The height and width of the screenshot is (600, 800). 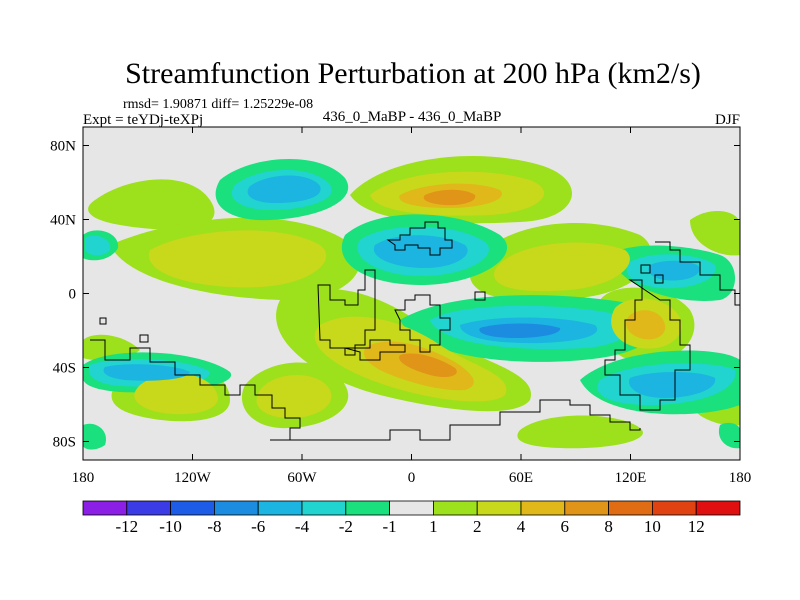 I want to click on negative-2-far-west, so click(x=98, y=245).